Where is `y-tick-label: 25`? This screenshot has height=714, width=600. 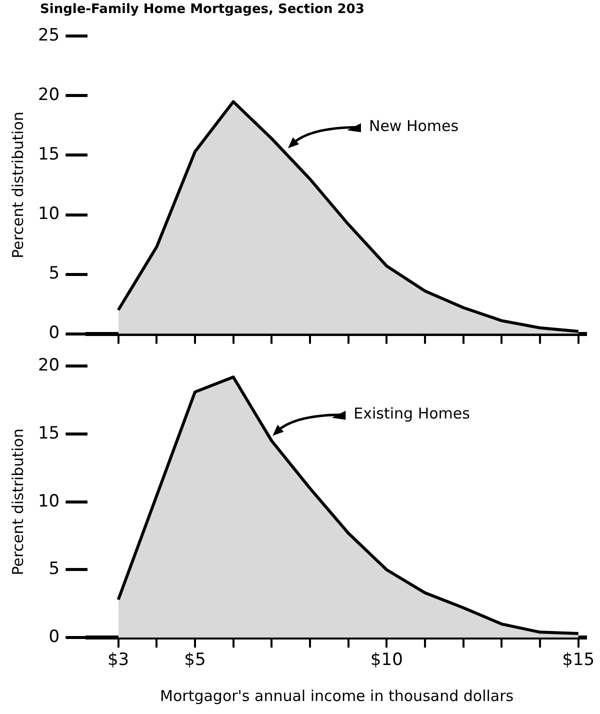
y-tick-label: 25 is located at coordinates (49, 36).